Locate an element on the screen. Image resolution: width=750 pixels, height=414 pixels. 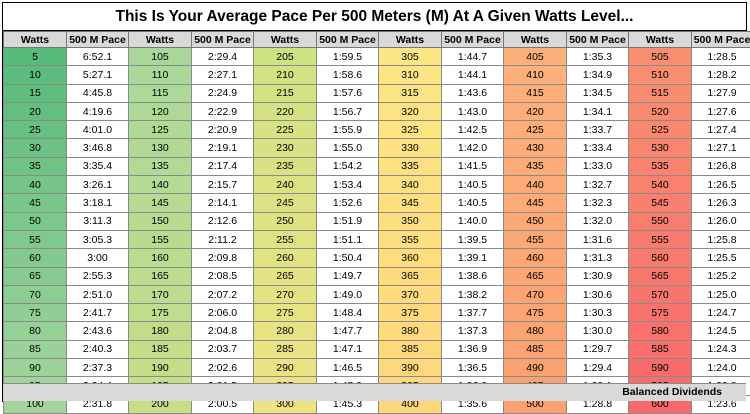
watts-cell: 315 is located at coordinates (410, 93).